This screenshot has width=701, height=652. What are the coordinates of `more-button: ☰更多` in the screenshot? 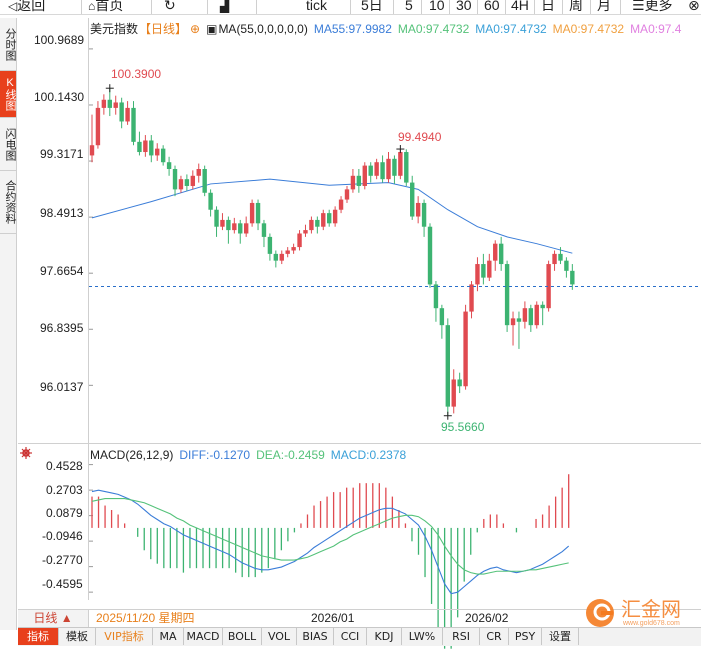 It's located at (652, 6).